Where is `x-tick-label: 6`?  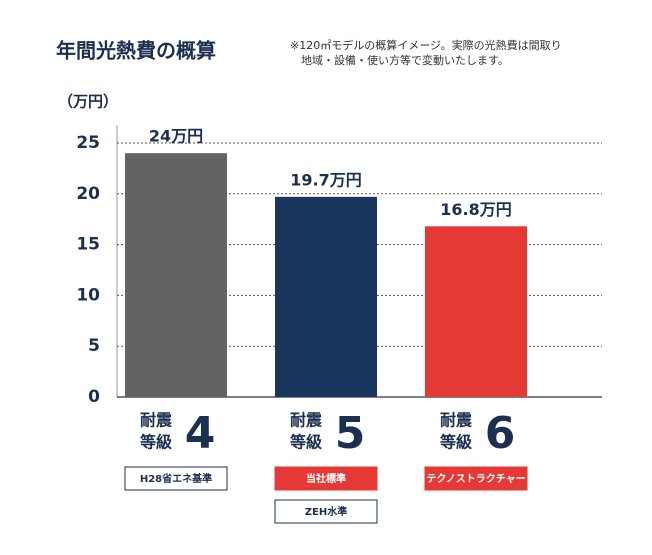 x-tick-label: 6 is located at coordinates (500, 433).